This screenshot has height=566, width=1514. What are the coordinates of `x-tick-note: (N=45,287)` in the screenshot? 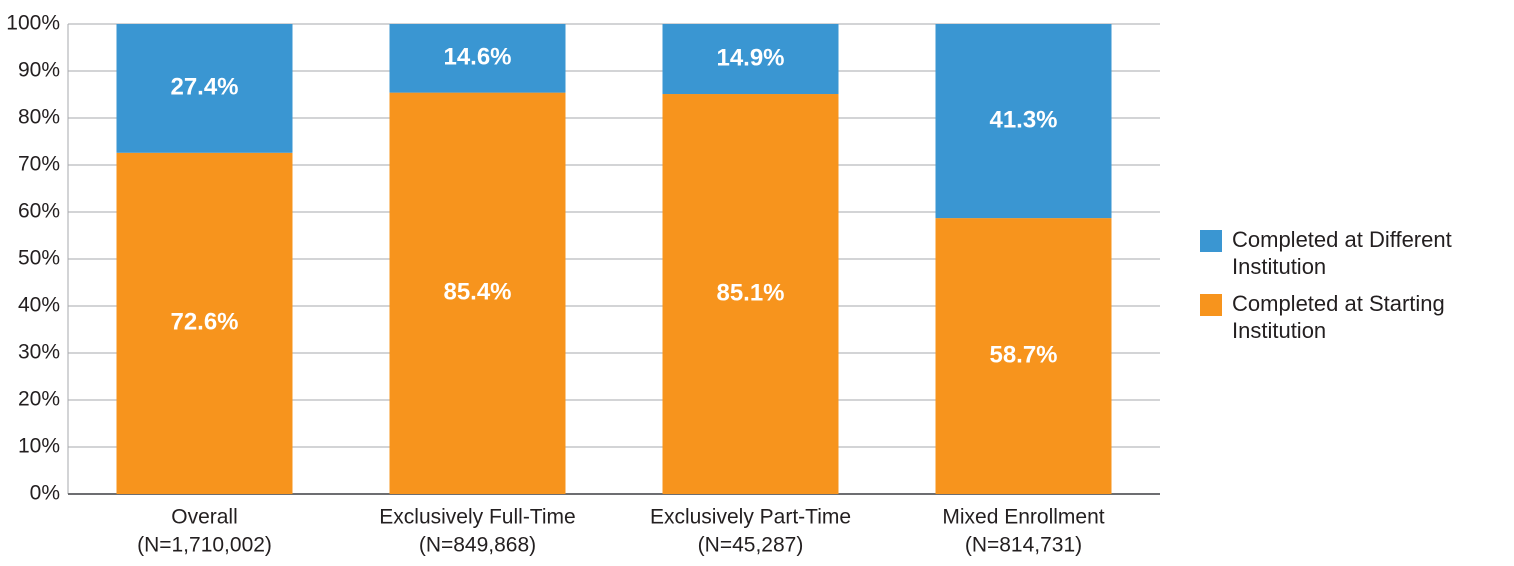 It's located at (751, 545).